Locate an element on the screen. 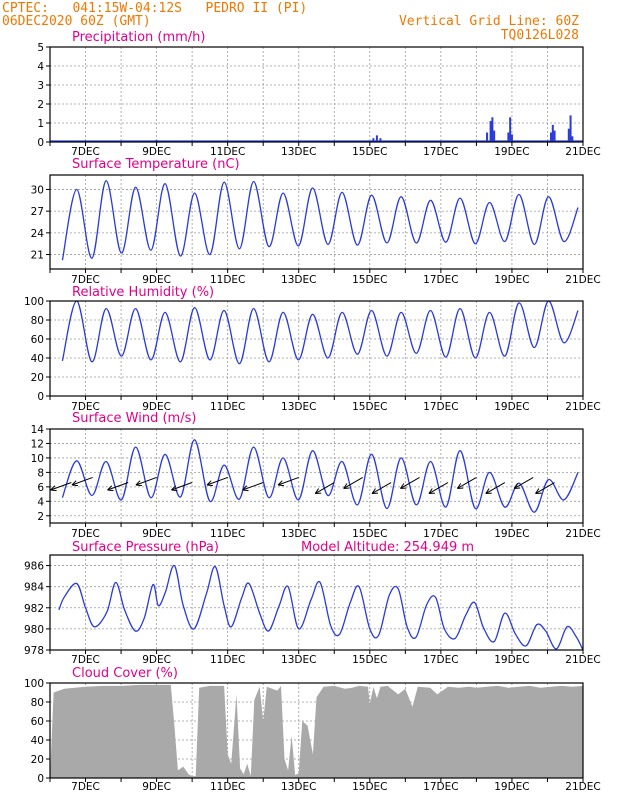 This screenshot has height=800, width=618. y-tick-label: 980 is located at coordinates (34, 630).